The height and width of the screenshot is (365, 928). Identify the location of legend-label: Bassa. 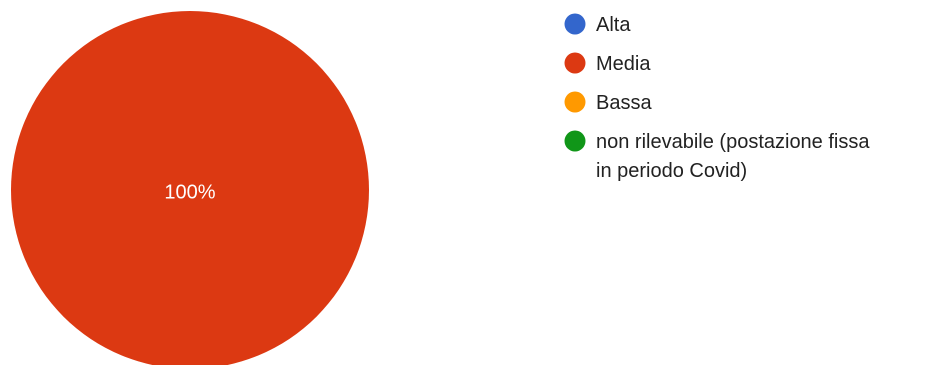
(624, 103).